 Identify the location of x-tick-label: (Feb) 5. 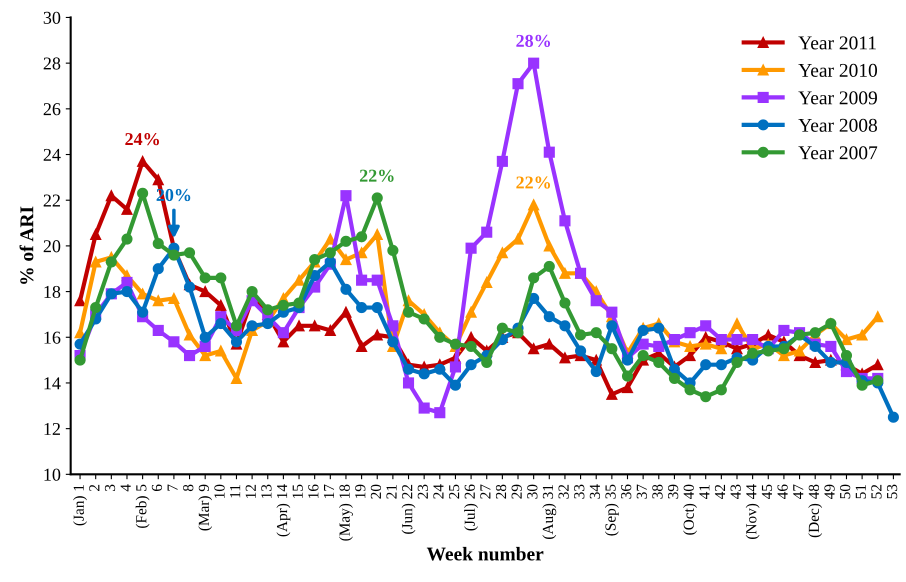
(143, 506).